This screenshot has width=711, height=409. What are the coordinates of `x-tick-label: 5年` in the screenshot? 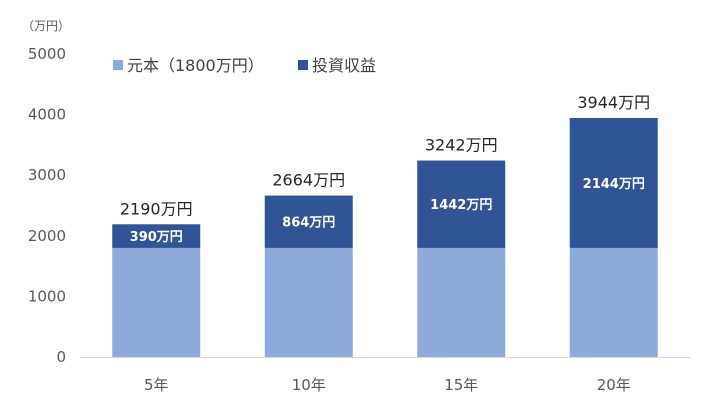 It's located at (156, 385).